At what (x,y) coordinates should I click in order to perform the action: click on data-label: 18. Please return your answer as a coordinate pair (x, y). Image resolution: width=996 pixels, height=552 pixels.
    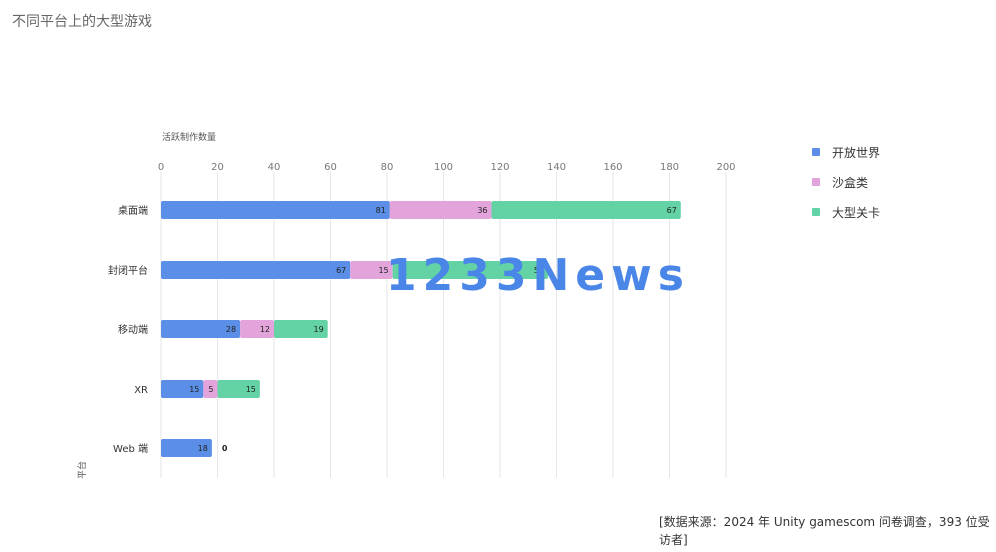
    Looking at the image, I should click on (203, 448).